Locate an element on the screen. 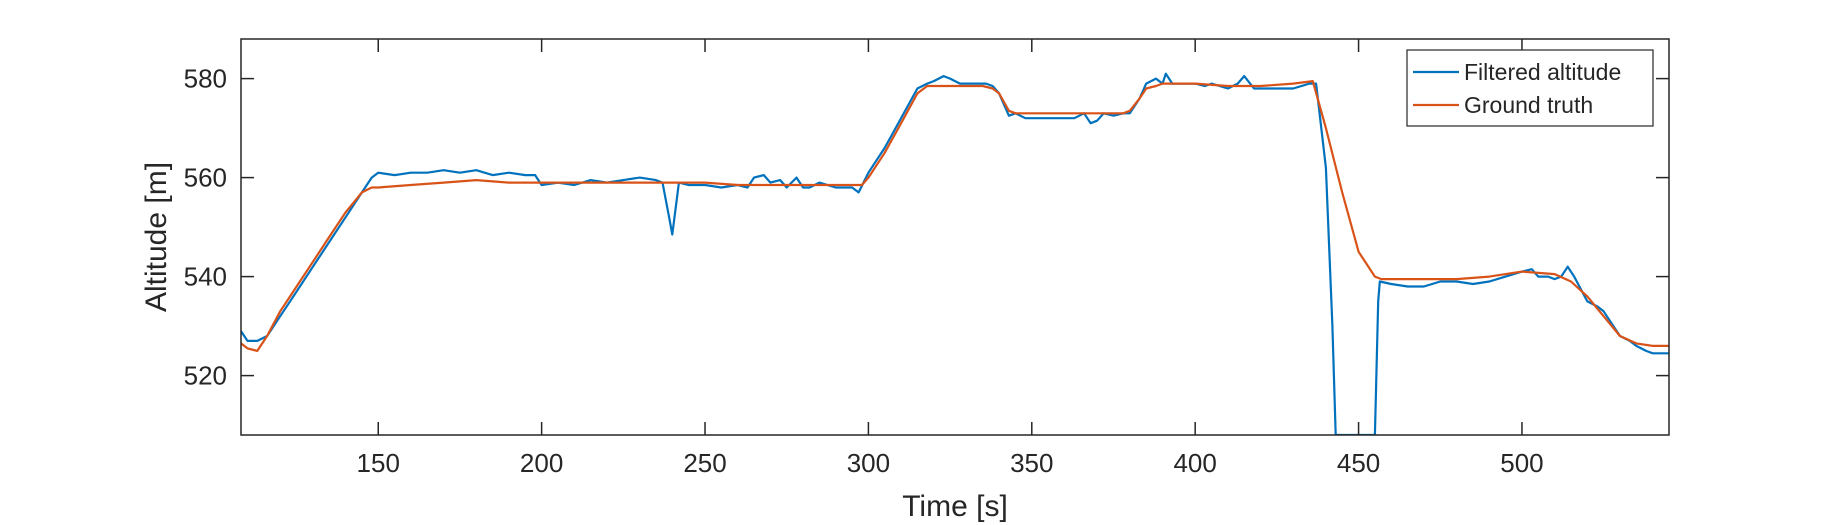 The height and width of the screenshot is (525, 1841). x-tick-label: 200 is located at coordinates (541, 463).